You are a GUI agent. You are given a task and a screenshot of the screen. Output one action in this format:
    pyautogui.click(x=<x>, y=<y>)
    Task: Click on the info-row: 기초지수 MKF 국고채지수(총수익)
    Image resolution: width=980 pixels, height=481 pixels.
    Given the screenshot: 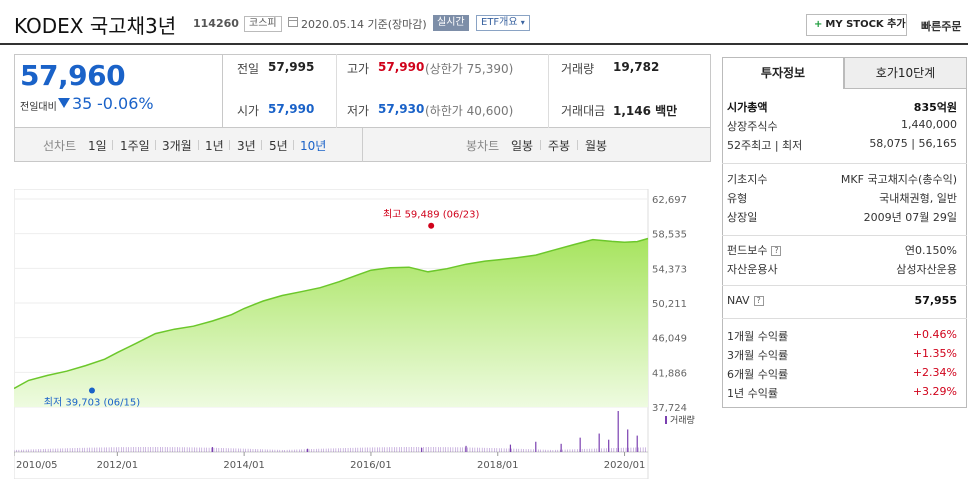 What is the action you would take?
    pyautogui.click(x=842, y=180)
    